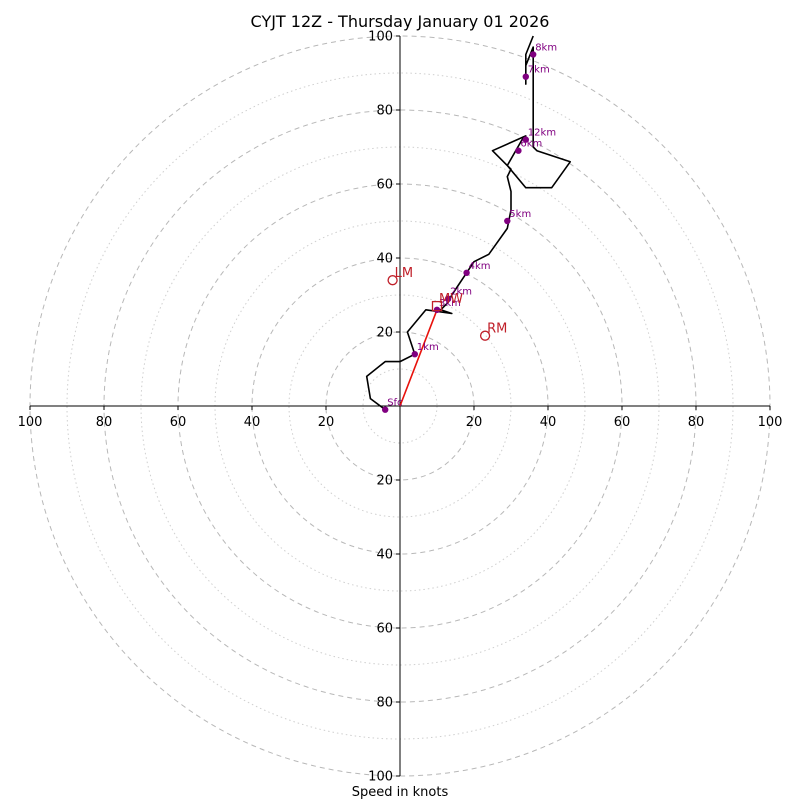  What do you see at coordinates (385, 409) in the screenshot?
I see `height-marker-Sfc` at bounding box center [385, 409].